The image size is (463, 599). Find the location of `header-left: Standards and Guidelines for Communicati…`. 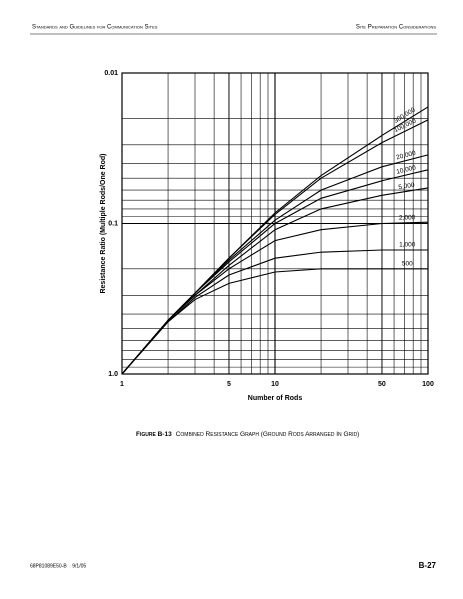

header-left: Standards and Guidelines for Communicati… is located at coordinates (95, 28).